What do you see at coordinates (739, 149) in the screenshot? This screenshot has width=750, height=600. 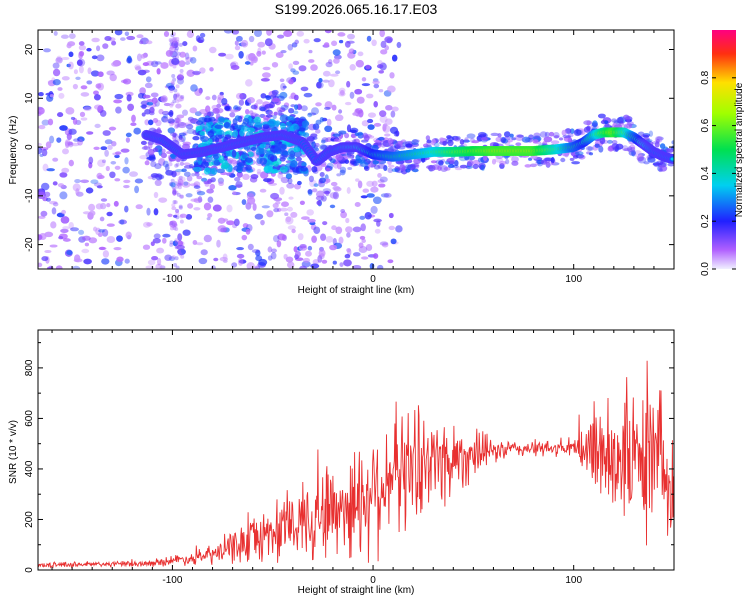 I see `colorbar-label: Normalized spectral amplitude` at bounding box center [739, 149].